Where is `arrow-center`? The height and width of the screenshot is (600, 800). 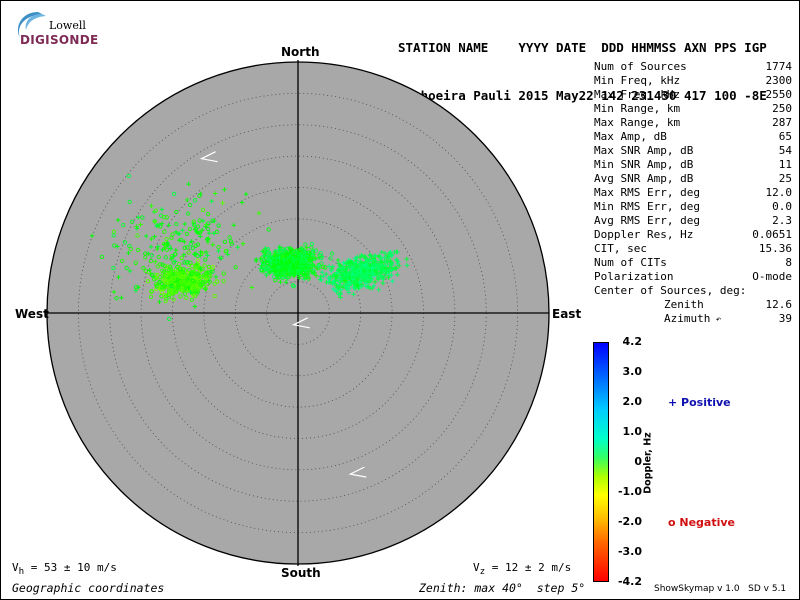 arrow-center is located at coordinates (300, 323).